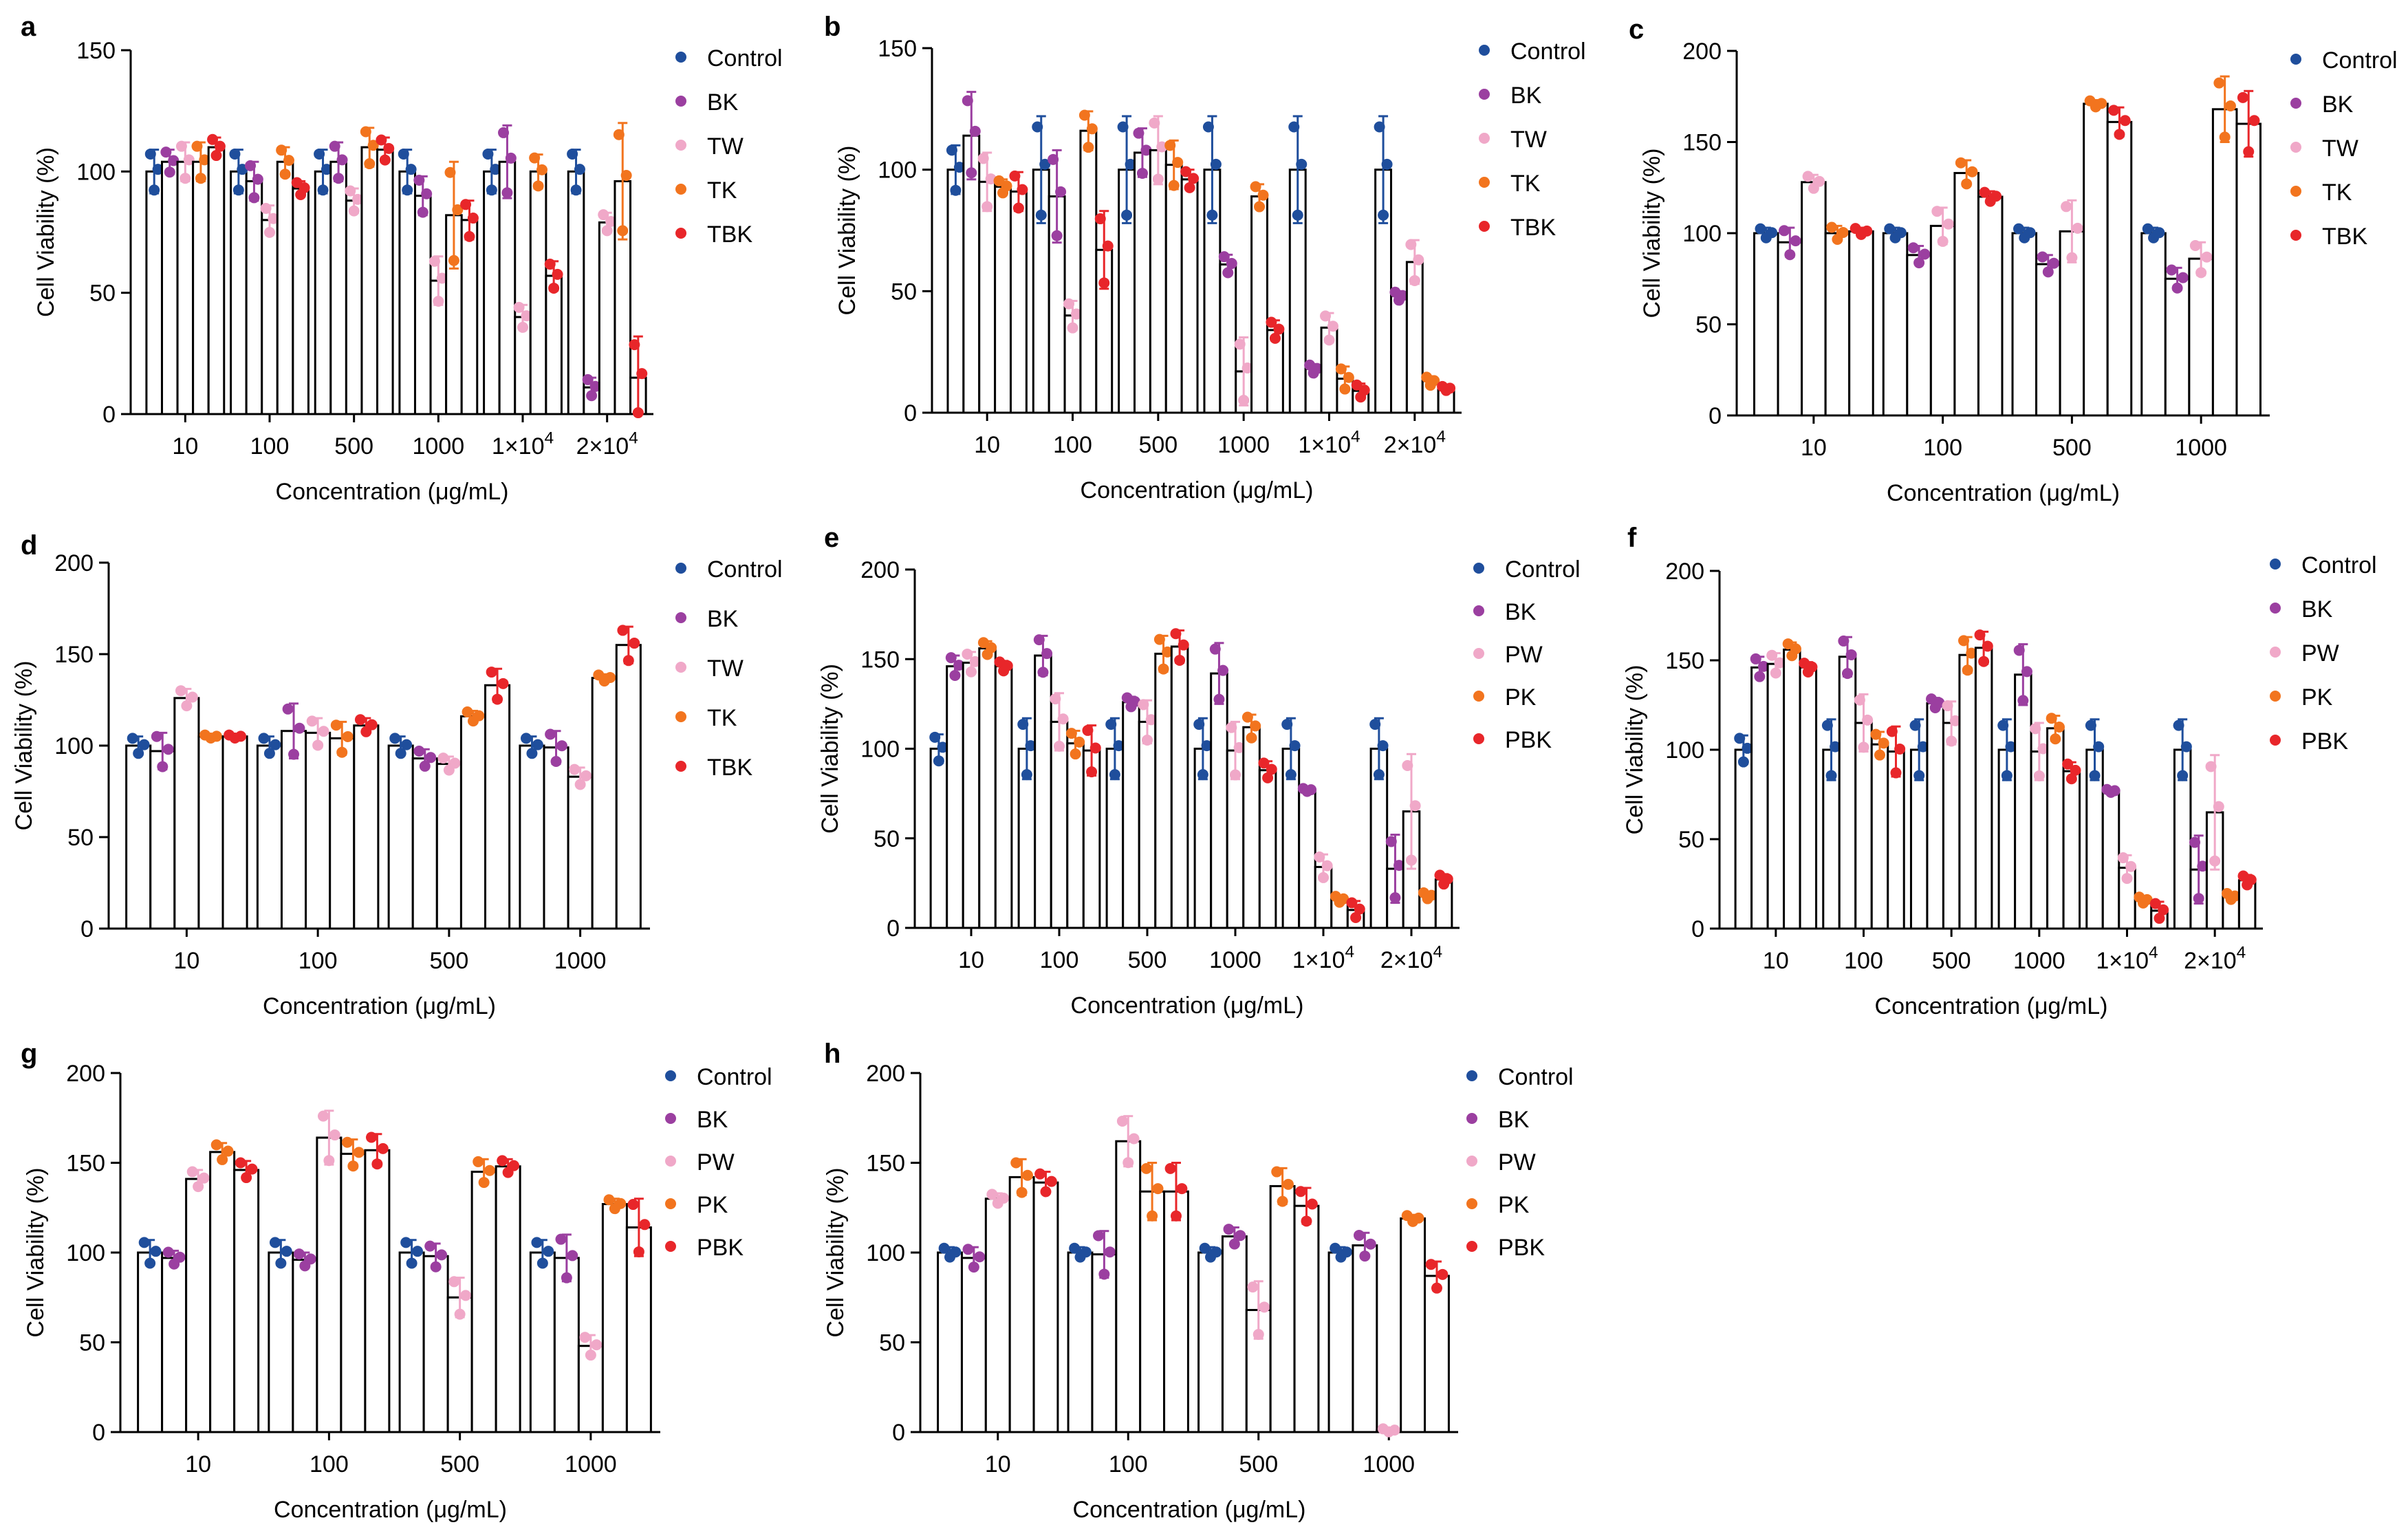 The height and width of the screenshot is (1538, 2408). What do you see at coordinates (1702, 52) in the screenshot?
I see `y-tick-label: 200` at bounding box center [1702, 52].